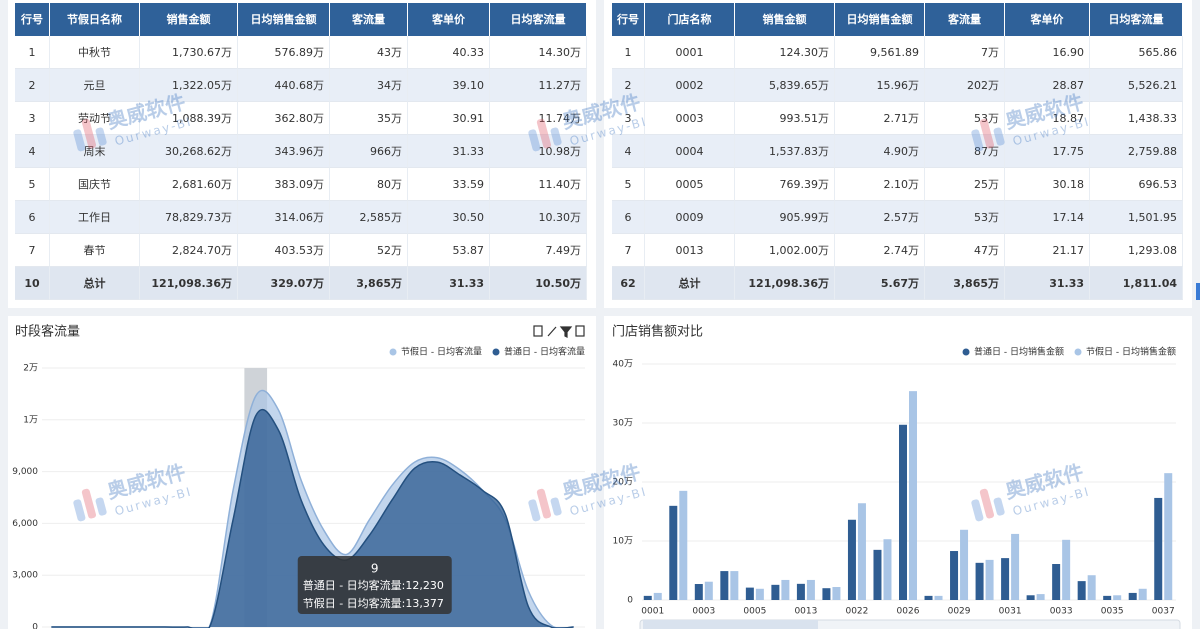 The width and height of the screenshot is (1200, 629). I want to click on table-cell: 4, so click(628, 151).